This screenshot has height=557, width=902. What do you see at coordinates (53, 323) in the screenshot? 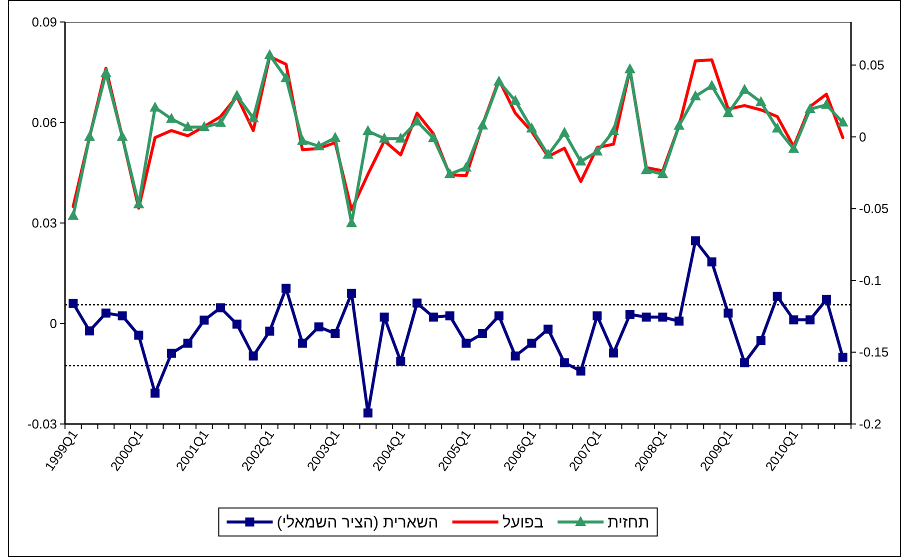
I see `y-tick-label: 0` at bounding box center [53, 323].